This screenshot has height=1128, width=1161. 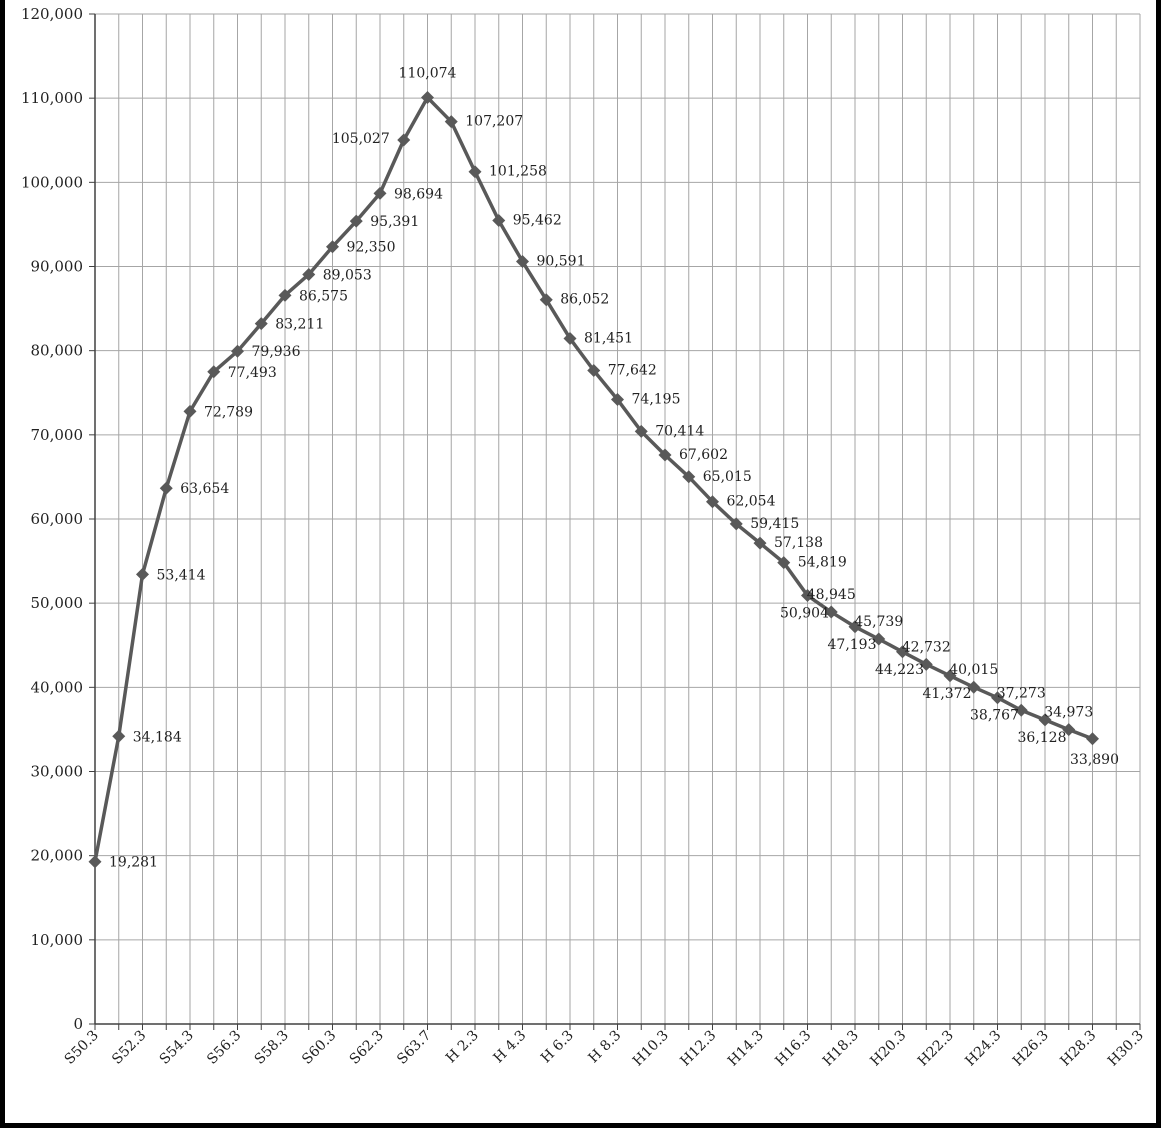 What do you see at coordinates (679, 431) in the screenshot?
I see `data-label: 70,414` at bounding box center [679, 431].